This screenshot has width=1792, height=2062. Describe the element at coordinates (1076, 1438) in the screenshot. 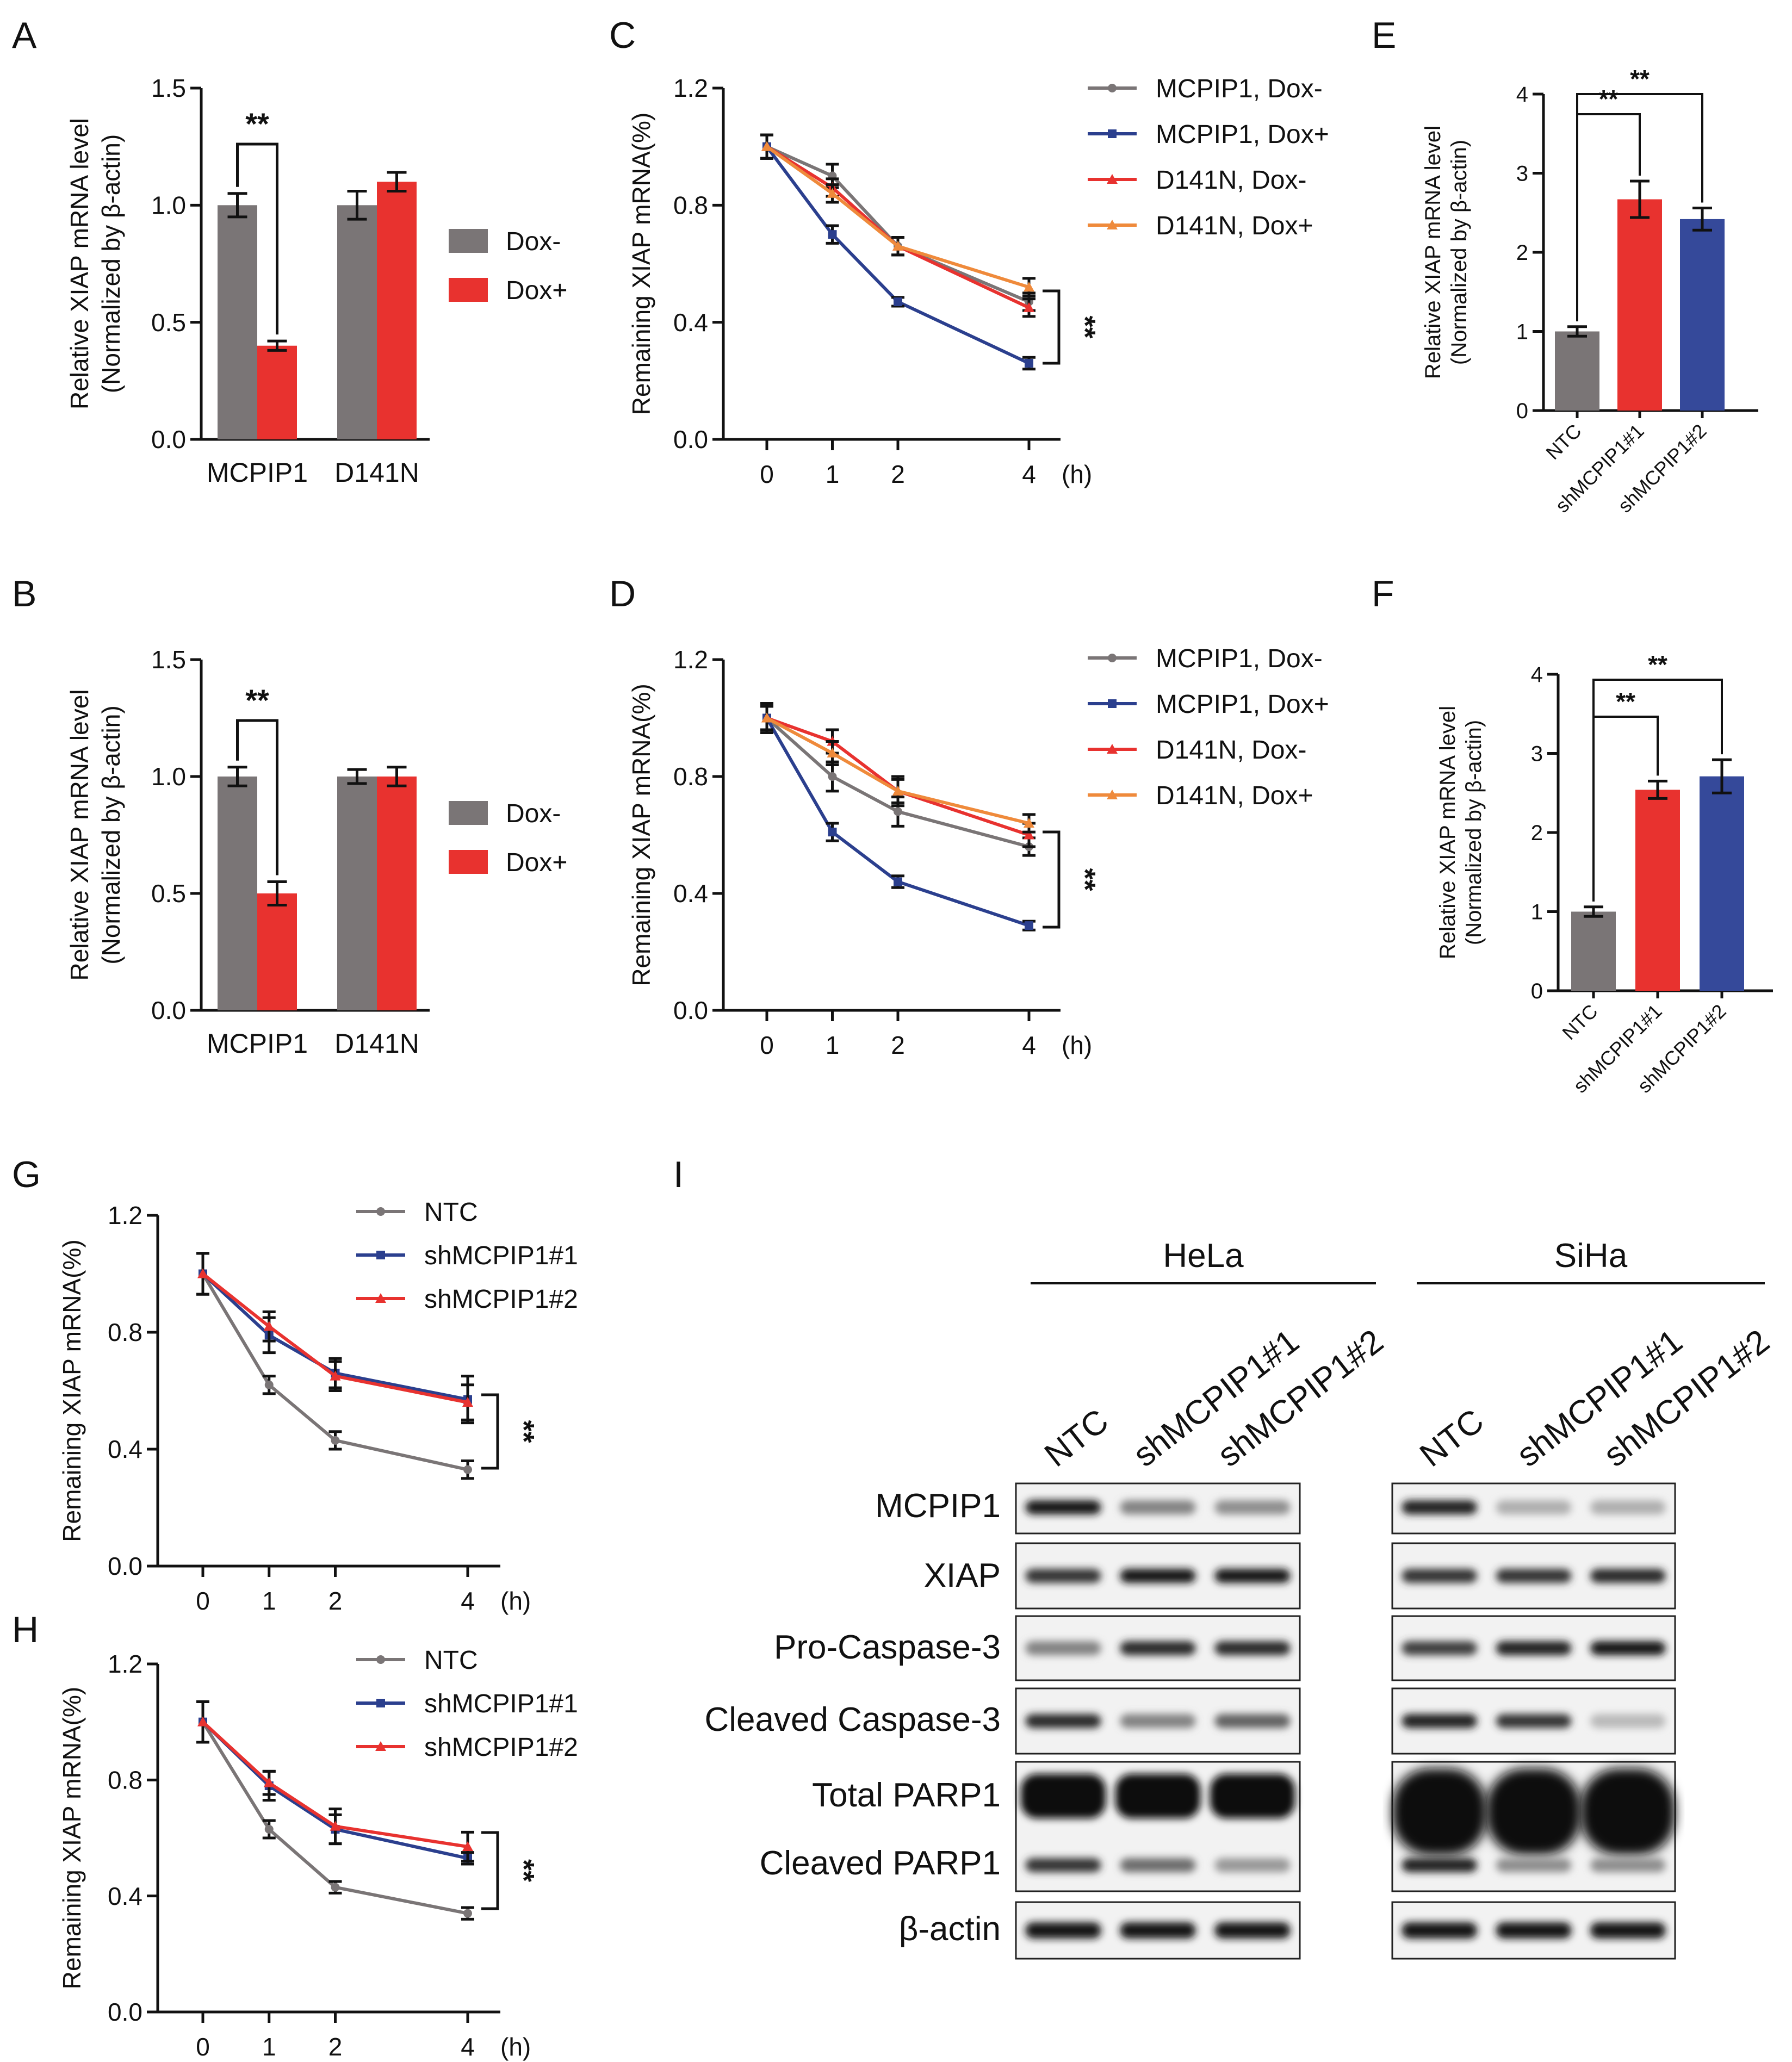

I see `lane-label: NTC` at that location.